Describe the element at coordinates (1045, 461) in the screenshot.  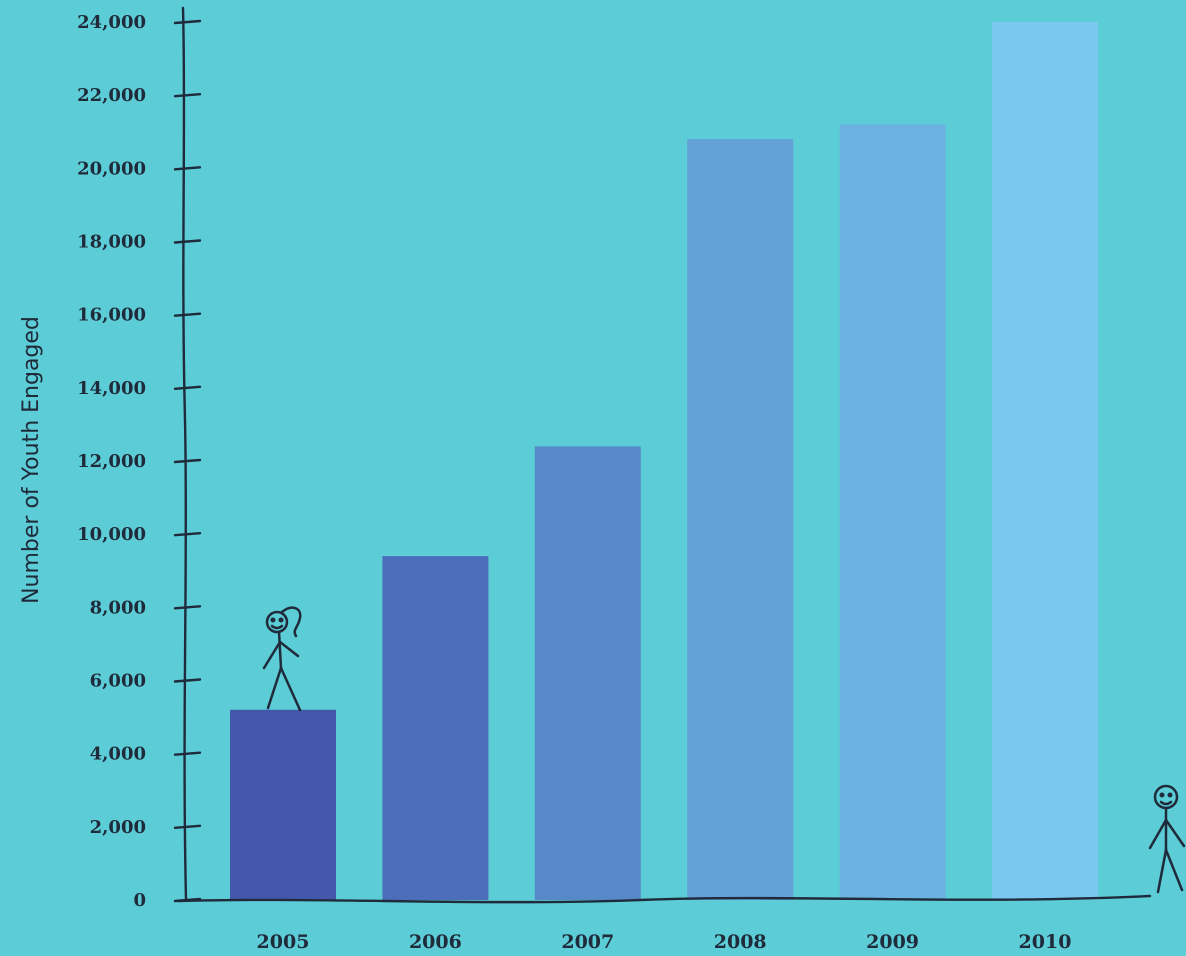
I see `bar-2010` at that location.